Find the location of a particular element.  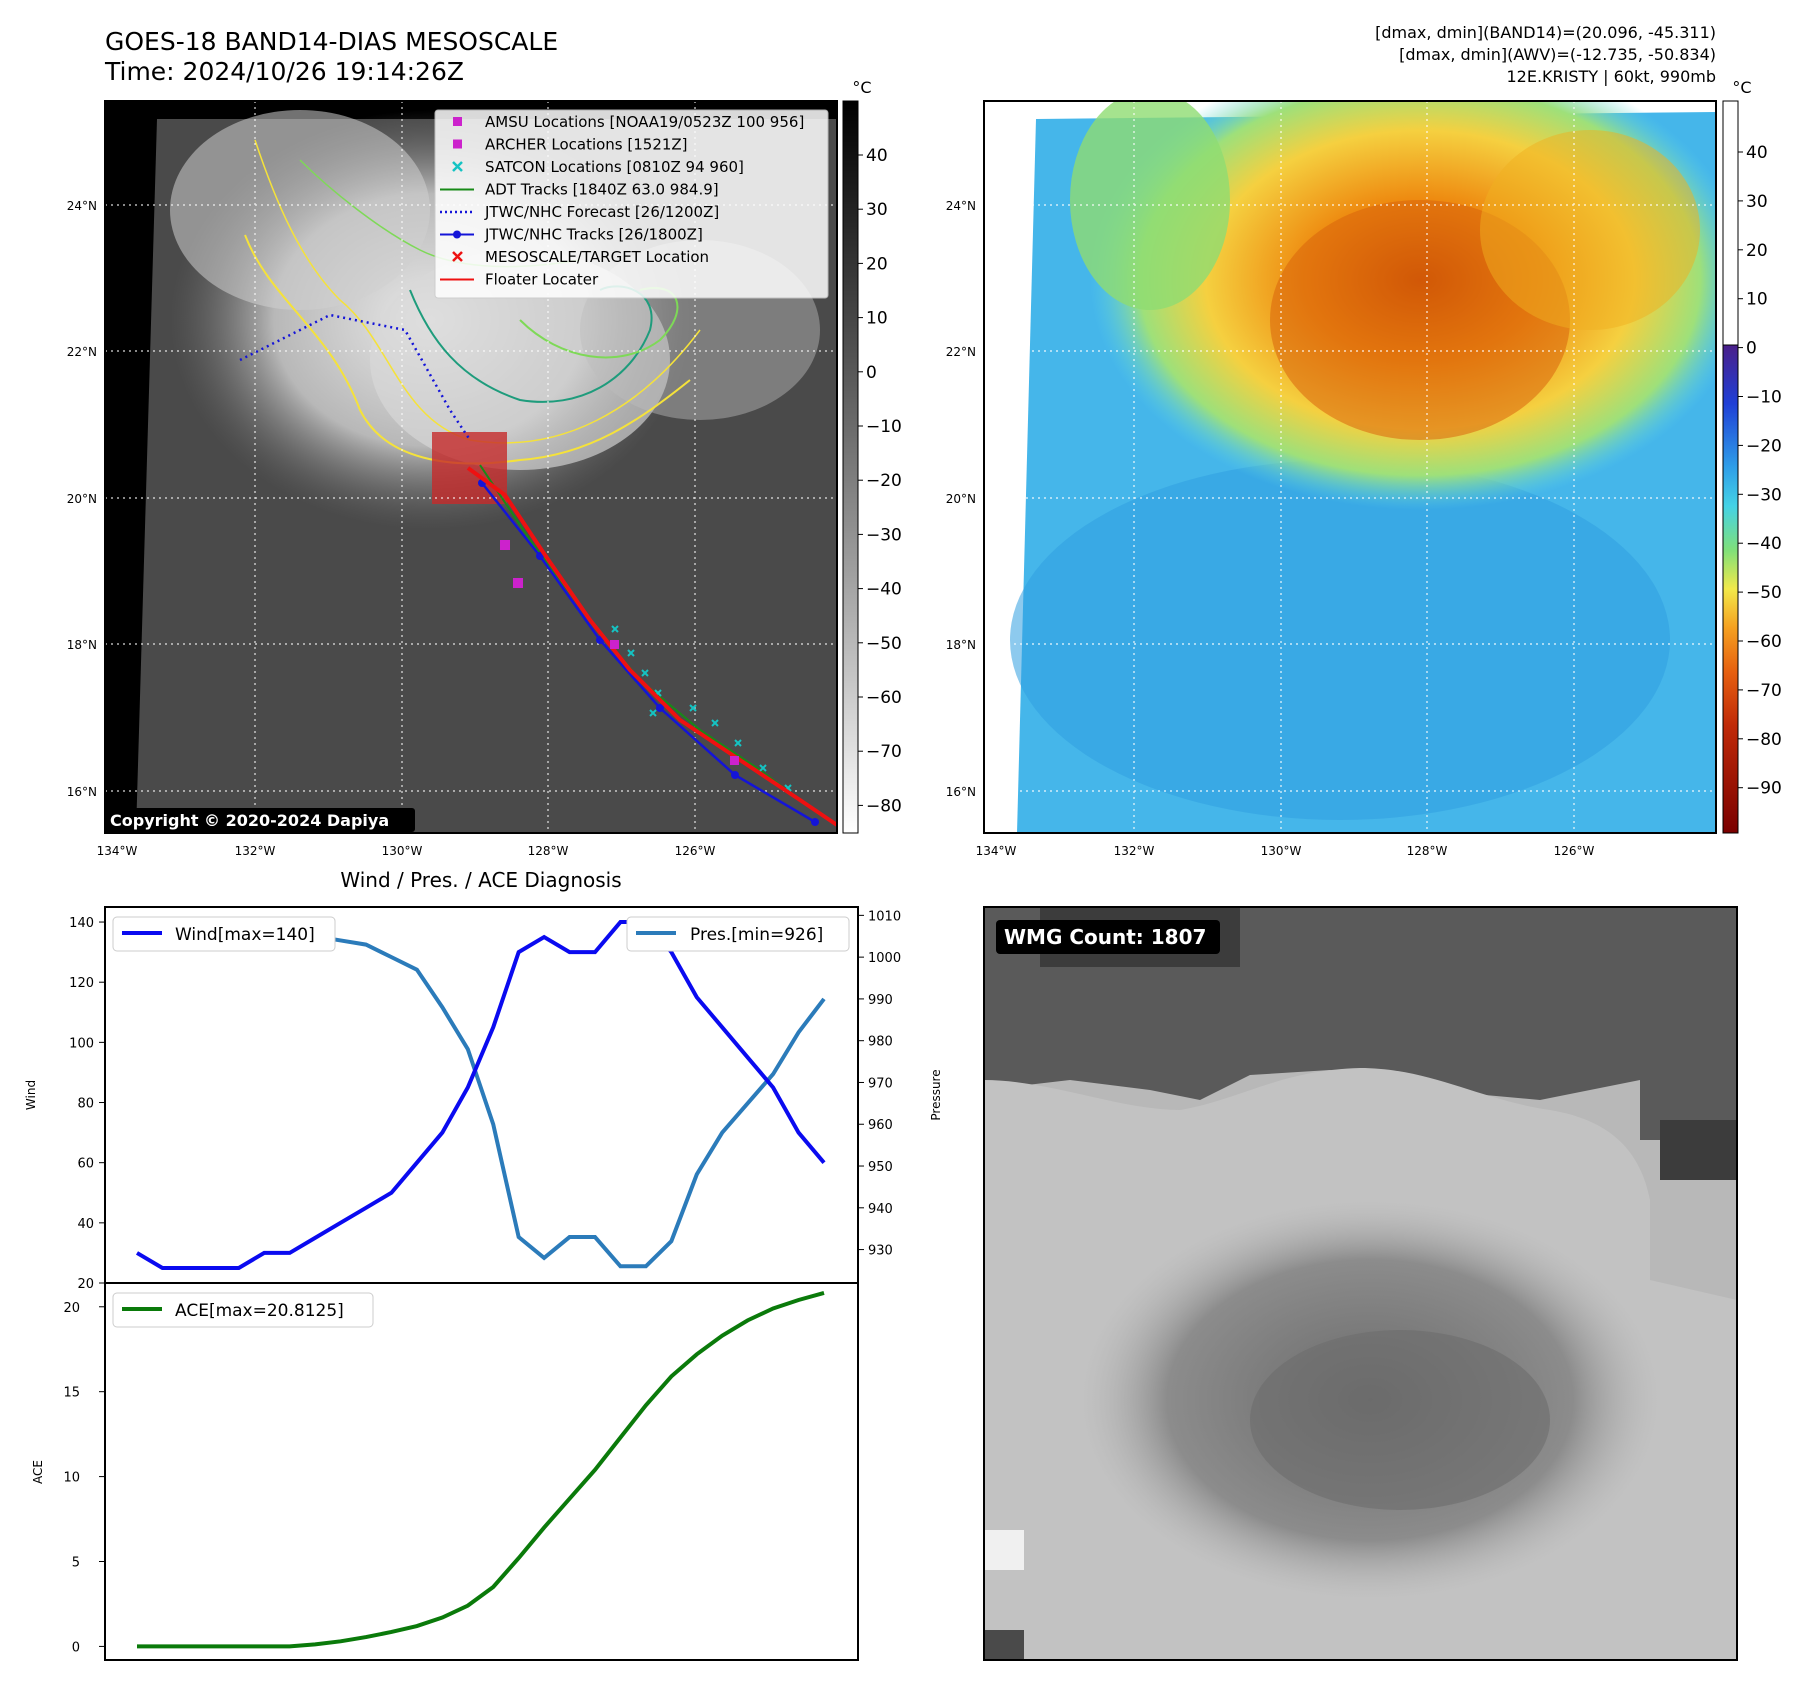

lat-label: 16°N is located at coordinates (82, 792).